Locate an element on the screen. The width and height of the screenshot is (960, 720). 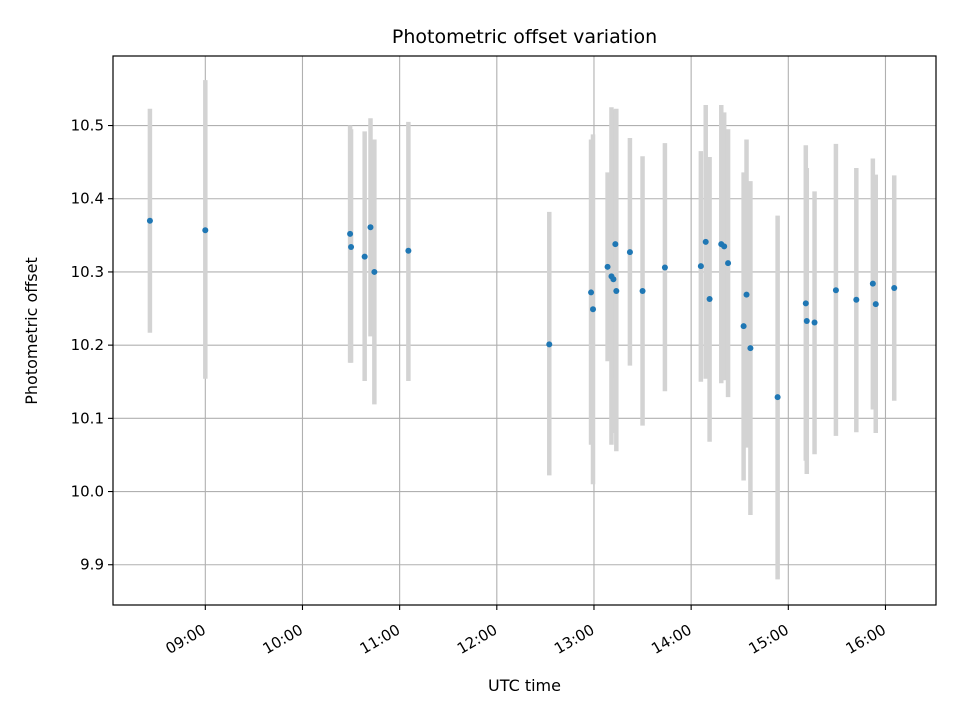
y-axis-title: Photometric offset is located at coordinates (31, 331).